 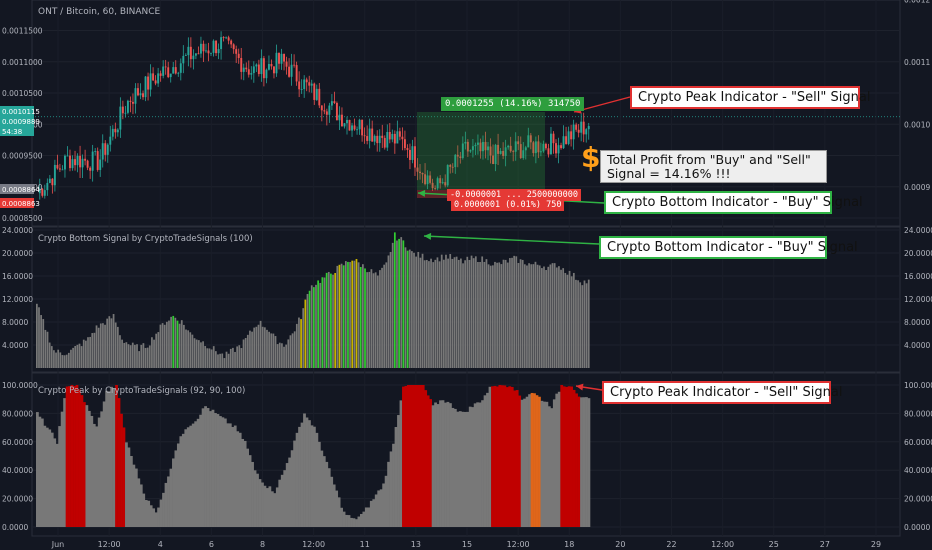 What do you see at coordinates (750, 97) in the screenshot?
I see `peak-sell-callout-top: Crypto Peak Indicator - "Sell" Signal` at bounding box center [750, 97].